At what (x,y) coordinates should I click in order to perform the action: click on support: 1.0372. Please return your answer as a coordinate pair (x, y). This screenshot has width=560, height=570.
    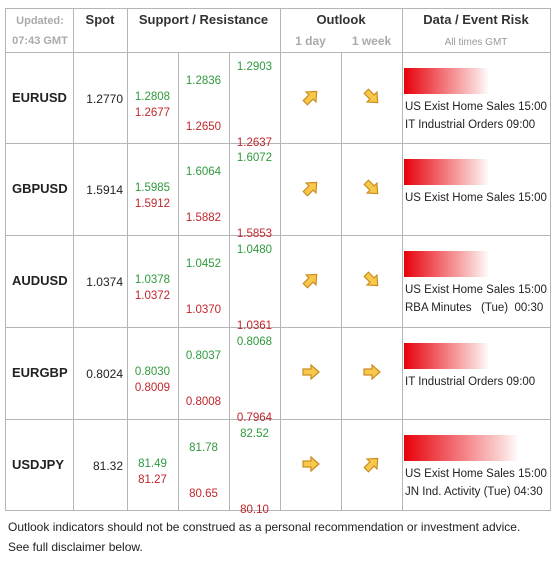
    Looking at the image, I should click on (152, 296).